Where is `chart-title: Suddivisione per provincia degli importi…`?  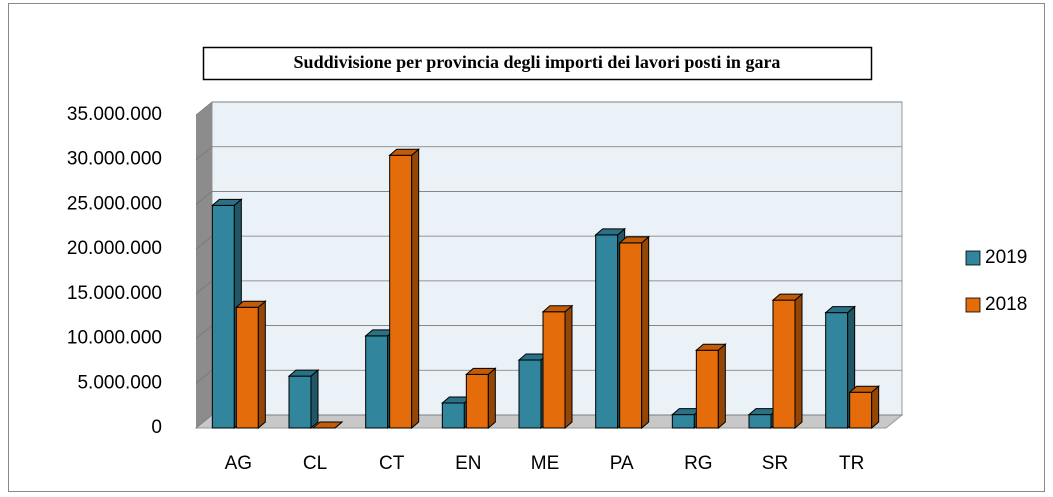
chart-title: Suddivisione per provincia degli importi… is located at coordinates (537, 62).